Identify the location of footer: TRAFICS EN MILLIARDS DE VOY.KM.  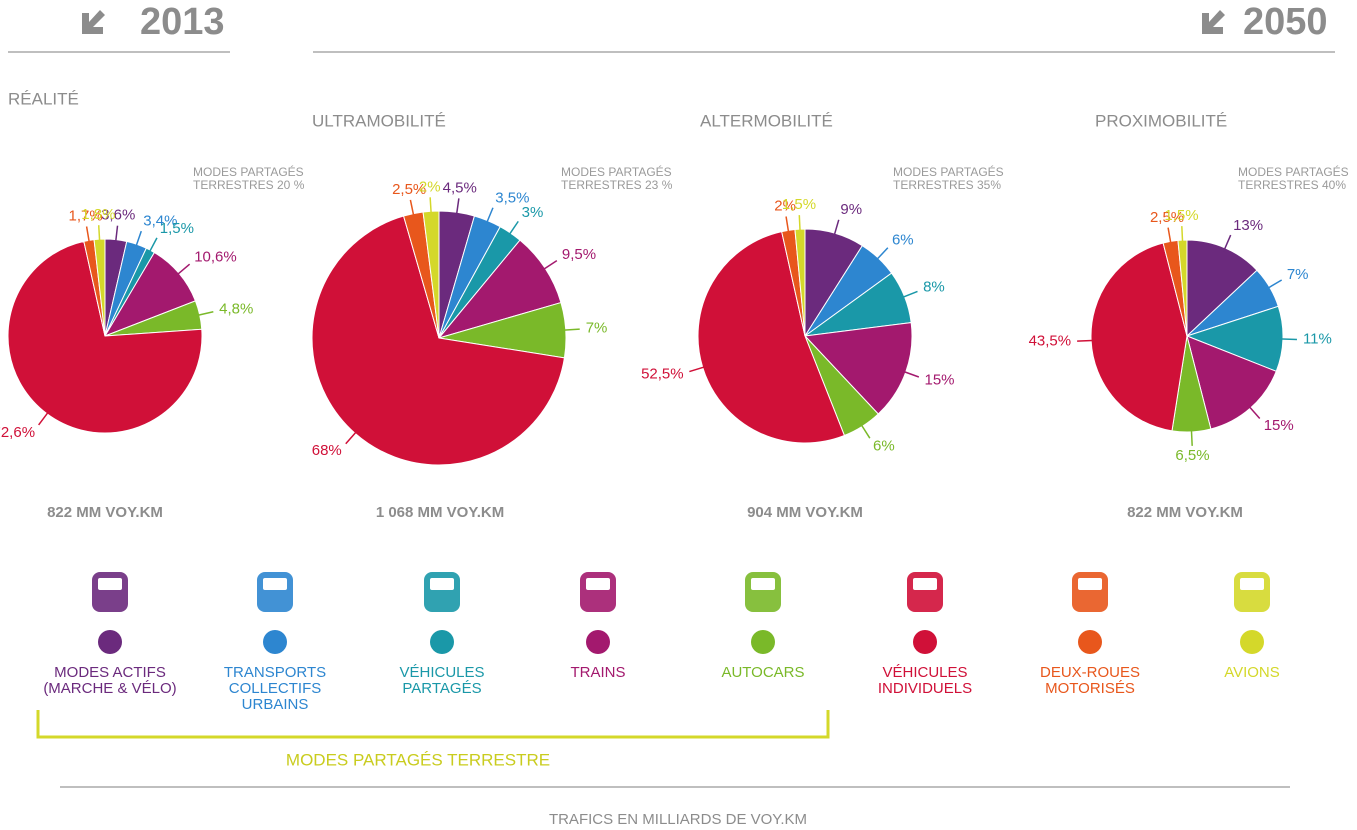
(678, 819).